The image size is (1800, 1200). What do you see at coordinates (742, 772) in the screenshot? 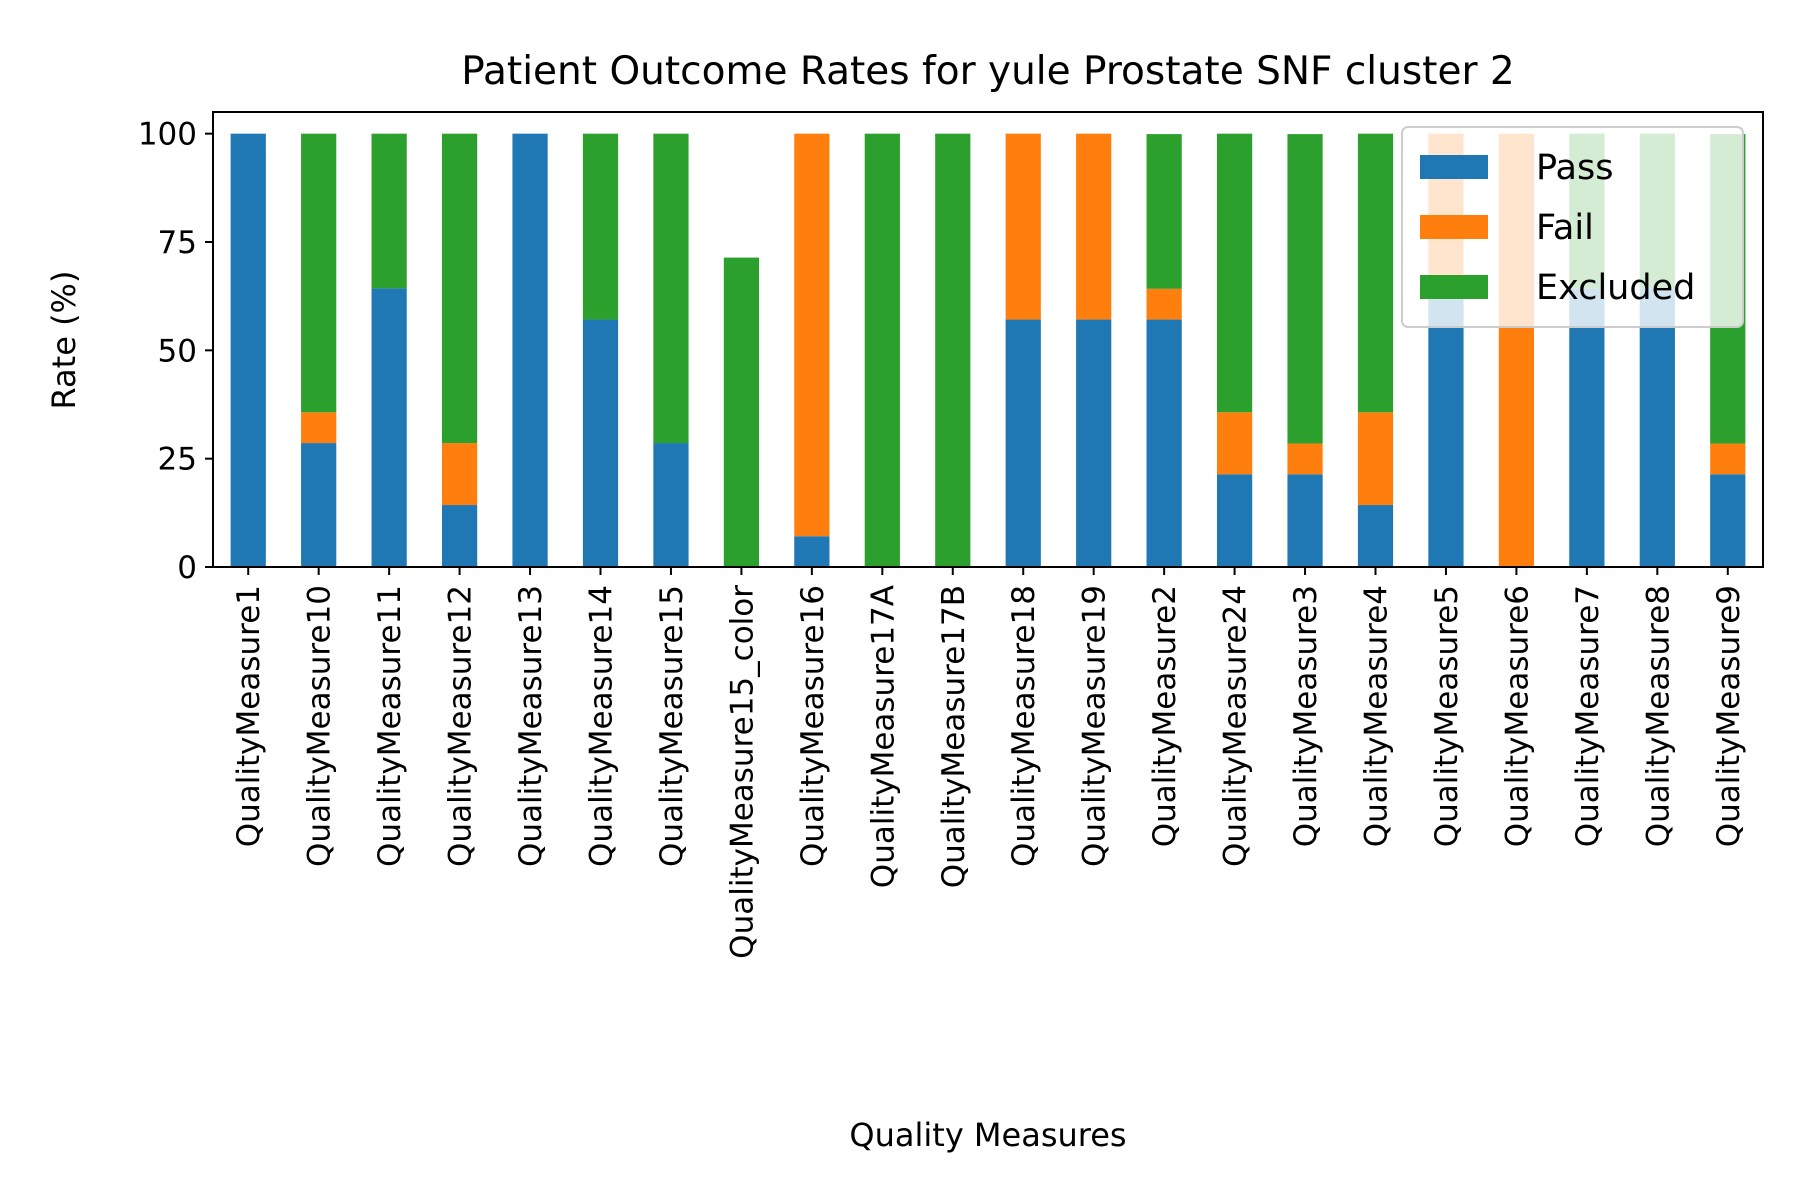
I see `x-tick-label: QualityMeasure15_color` at bounding box center [742, 772].